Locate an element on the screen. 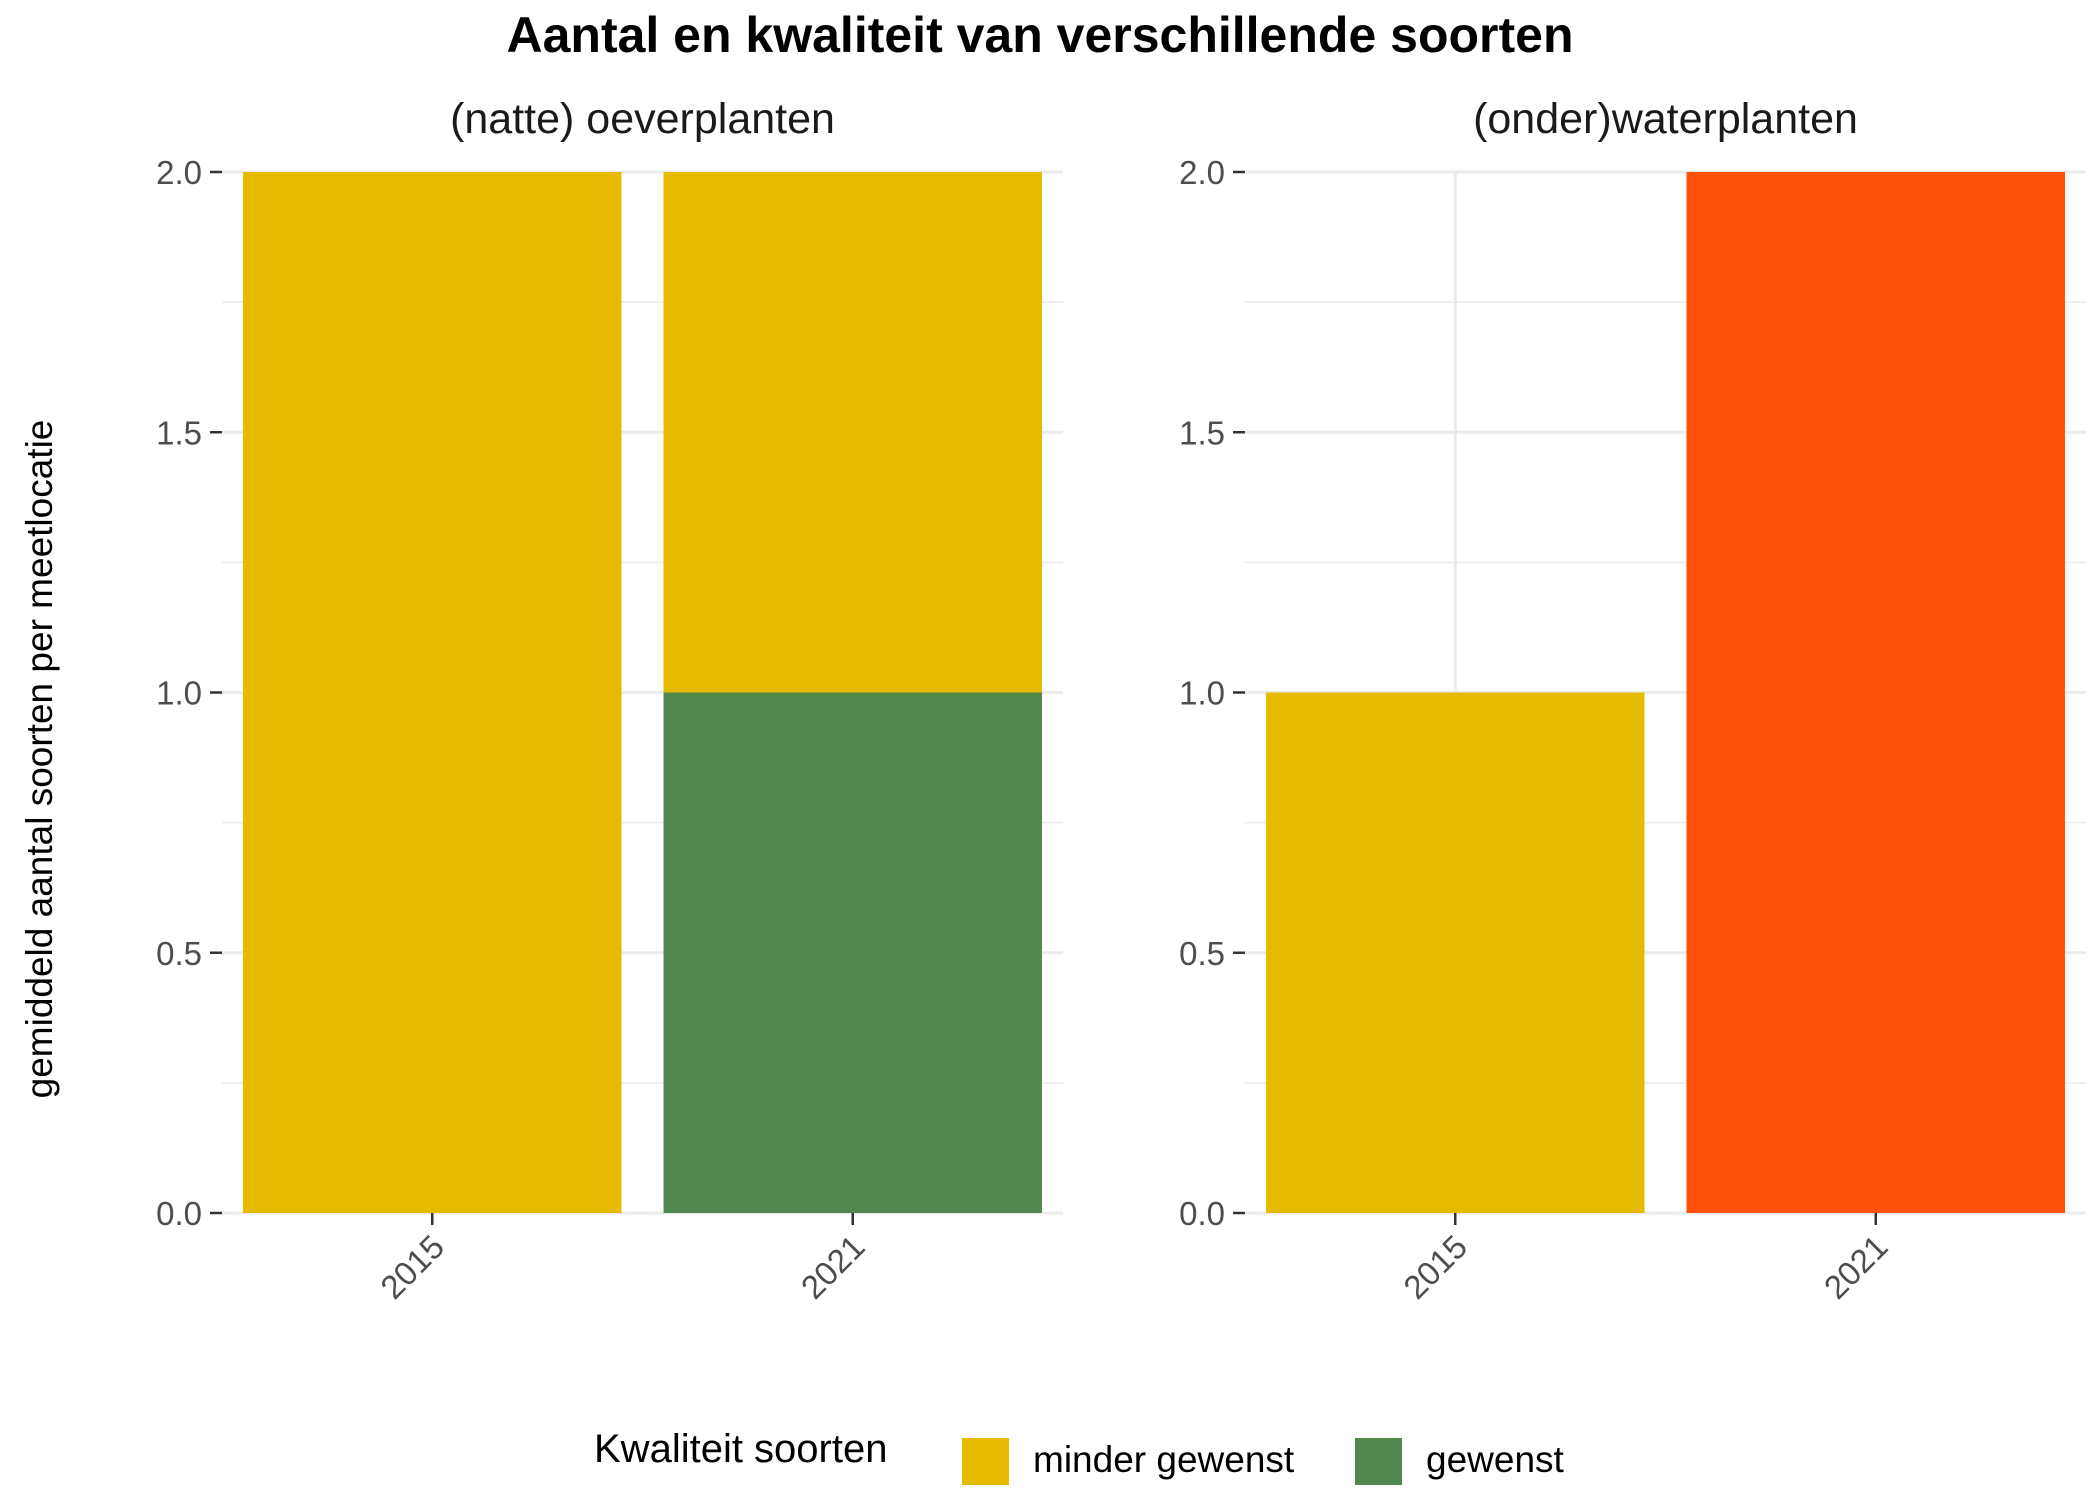 The height and width of the screenshot is (1500, 2100). facet-title: (onder)waterplanten is located at coordinates (1665, 119).